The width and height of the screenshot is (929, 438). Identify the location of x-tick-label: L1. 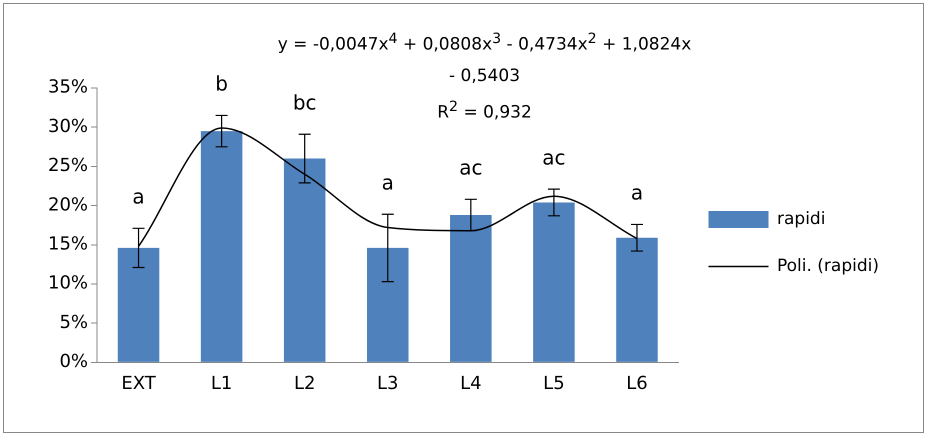
(221, 383).